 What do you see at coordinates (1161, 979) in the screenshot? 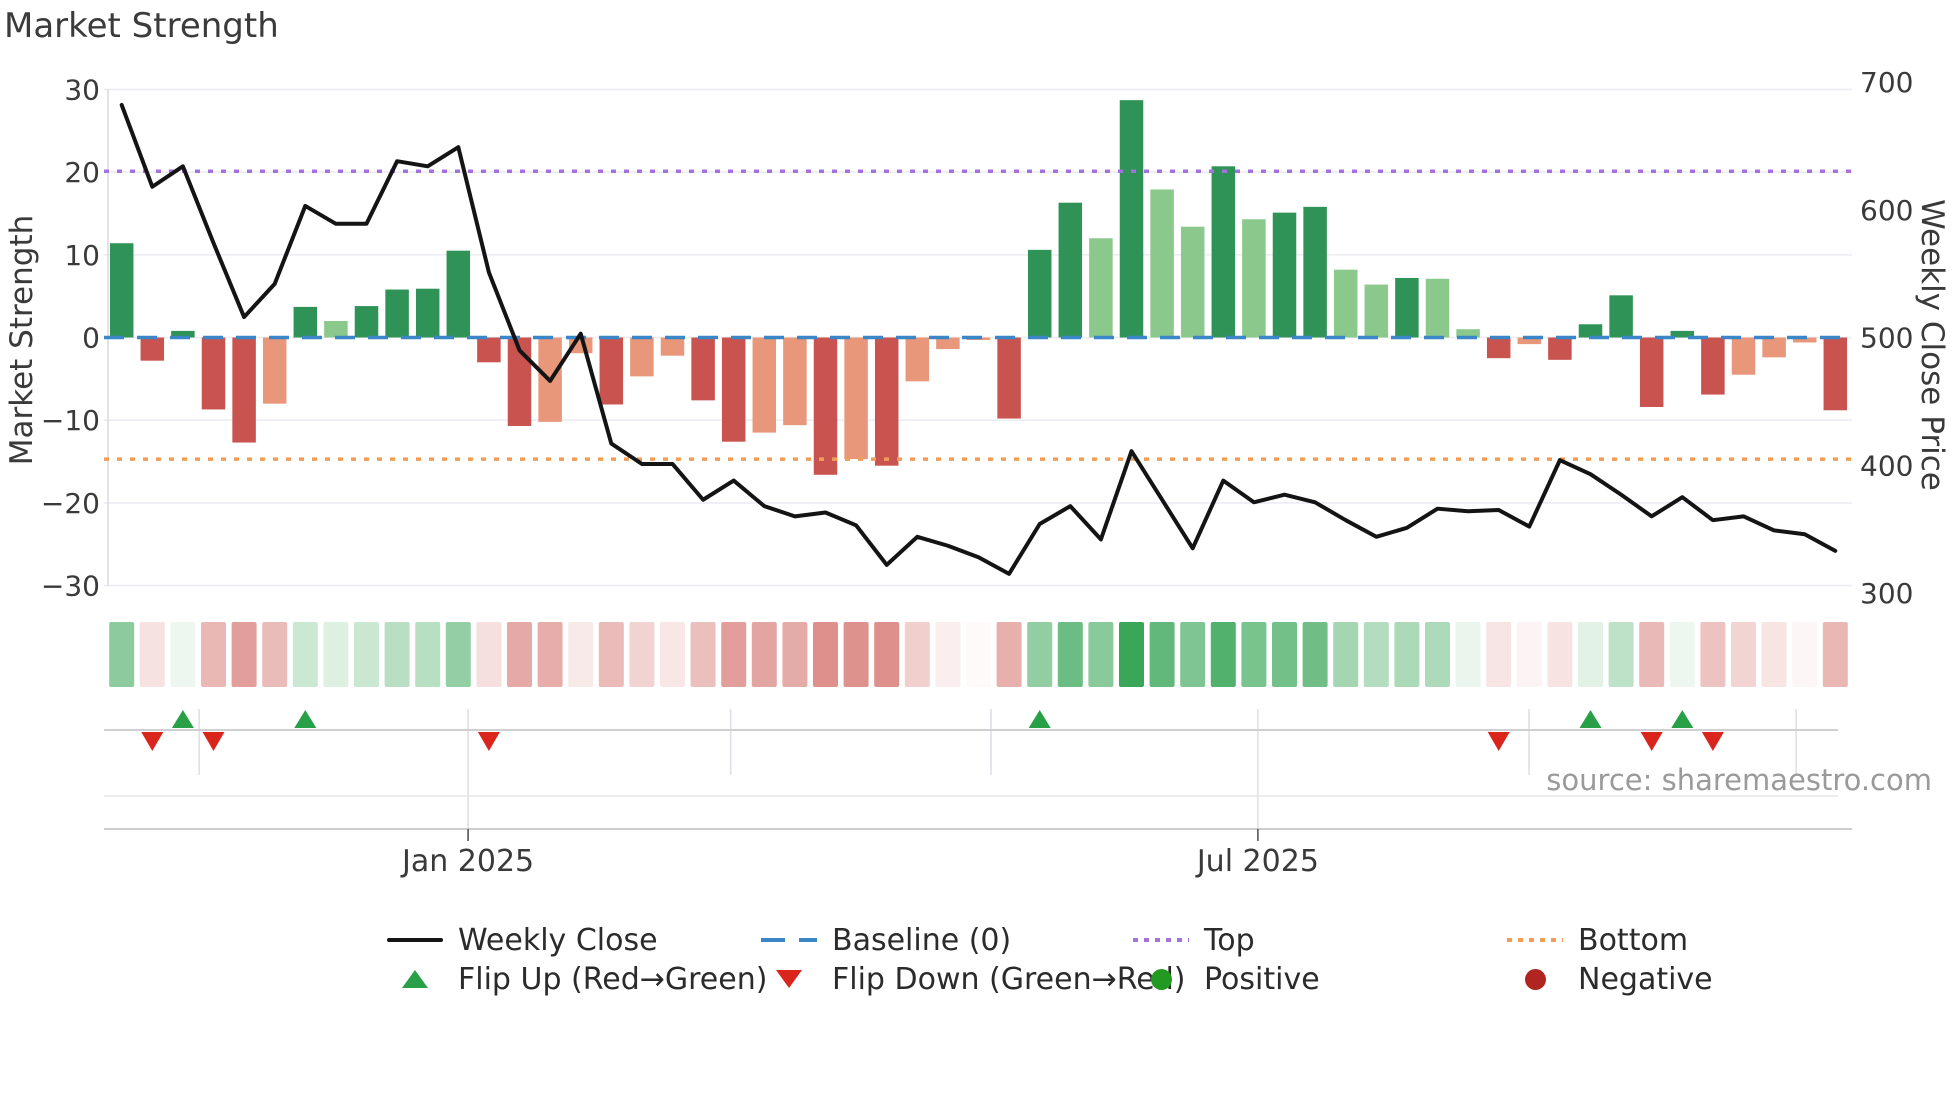
I see `positive-dot-icon` at bounding box center [1161, 979].